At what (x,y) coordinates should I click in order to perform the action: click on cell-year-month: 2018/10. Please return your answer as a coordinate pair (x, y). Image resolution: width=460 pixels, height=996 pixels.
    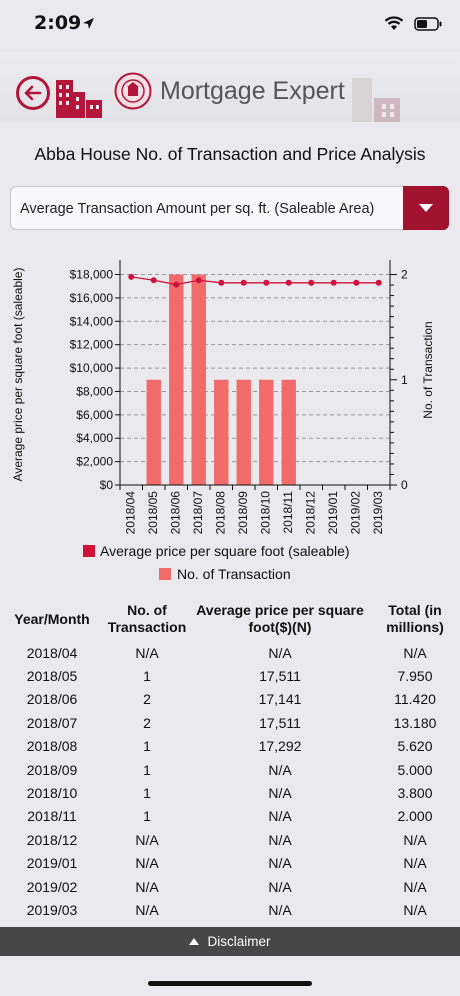
    Looking at the image, I should click on (52, 793).